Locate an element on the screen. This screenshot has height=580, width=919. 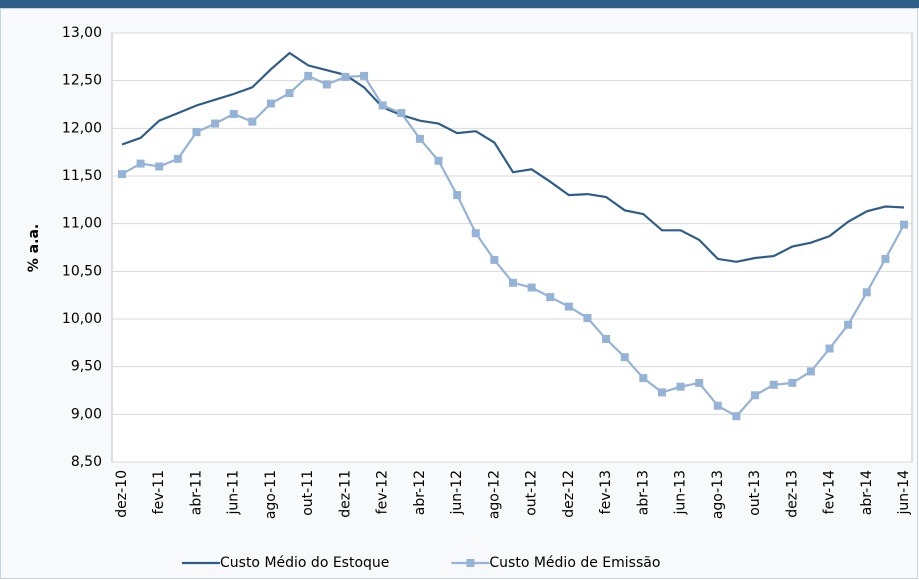
x-tick-label: jun-13 is located at coordinates (681, 493).